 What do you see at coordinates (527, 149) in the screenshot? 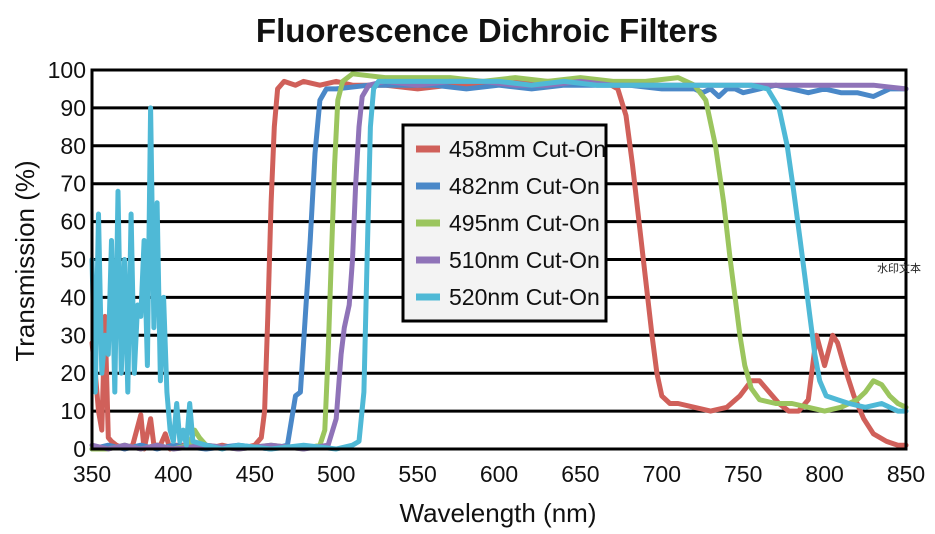
I see `legend-label-1: 458mm Cut-On` at bounding box center [527, 149].